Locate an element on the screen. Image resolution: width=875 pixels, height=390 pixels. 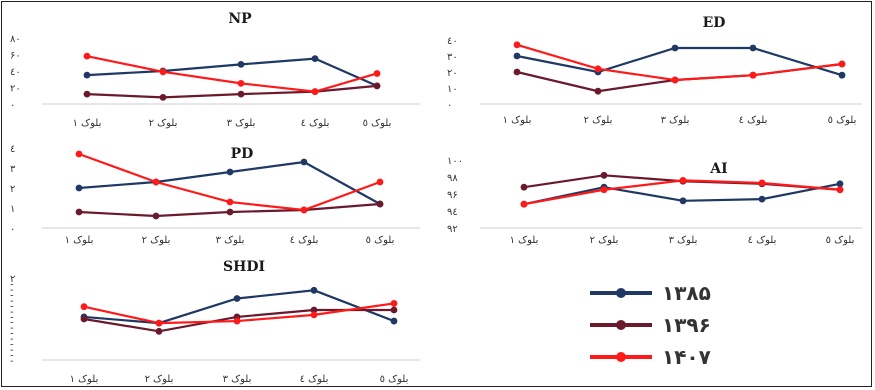
y-tick-label: ۹۸ is located at coordinates (452, 178).